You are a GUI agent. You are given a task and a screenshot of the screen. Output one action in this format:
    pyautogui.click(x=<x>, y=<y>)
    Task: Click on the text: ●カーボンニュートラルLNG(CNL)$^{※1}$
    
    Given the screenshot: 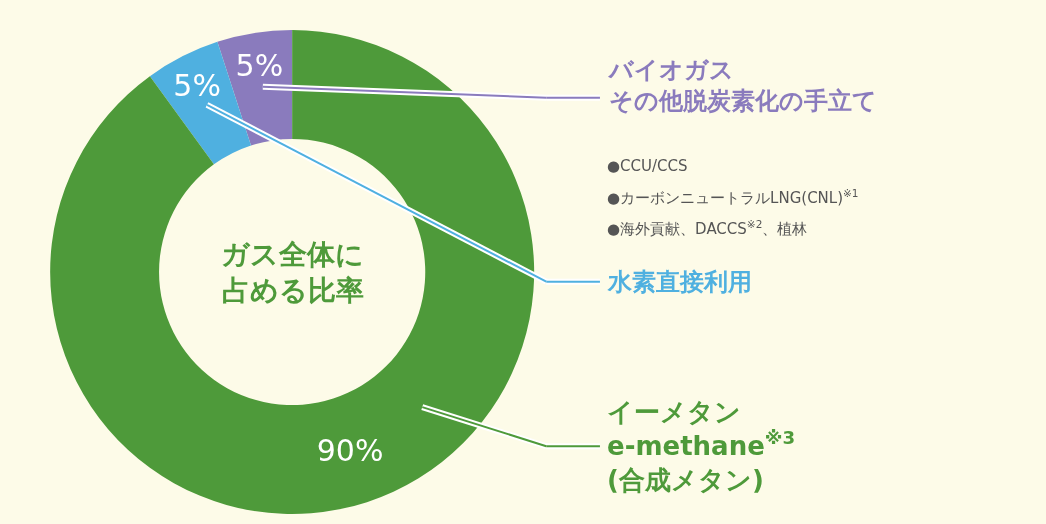 What is the action you would take?
    pyautogui.click(x=733, y=197)
    